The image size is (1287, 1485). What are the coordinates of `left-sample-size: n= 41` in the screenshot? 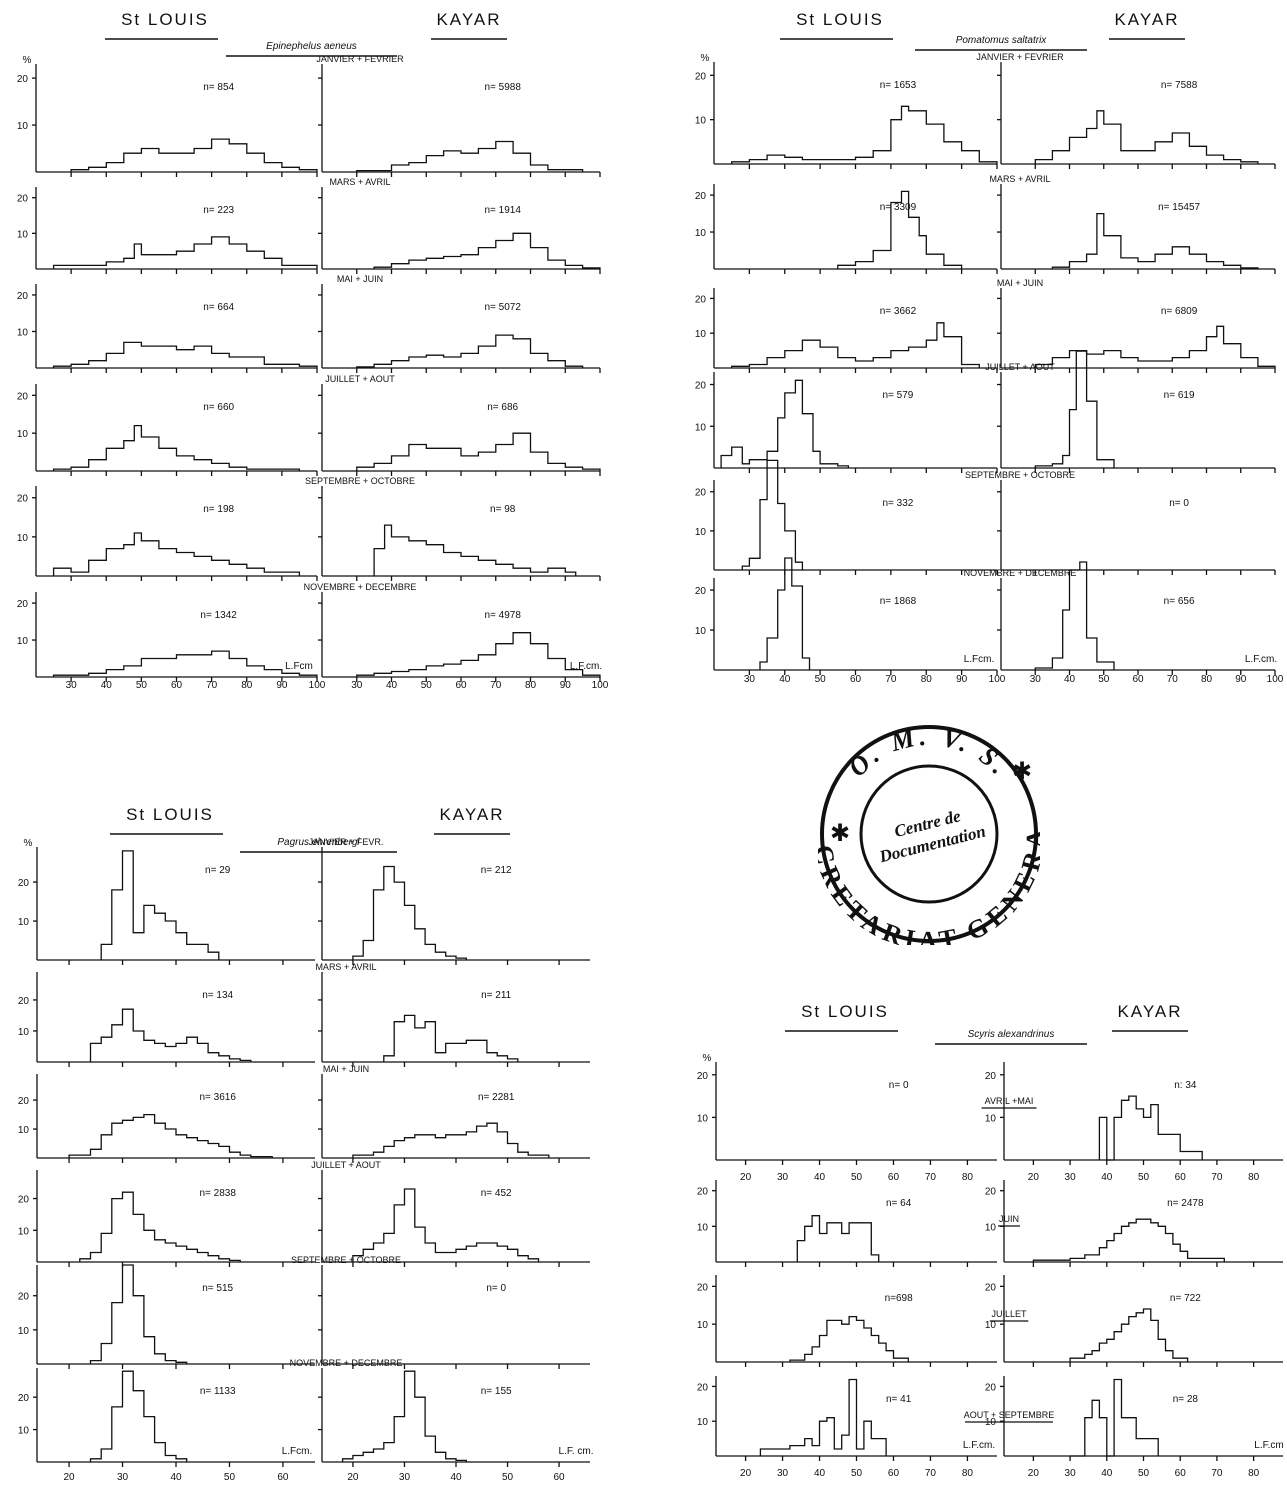 It's located at (899, 1399).